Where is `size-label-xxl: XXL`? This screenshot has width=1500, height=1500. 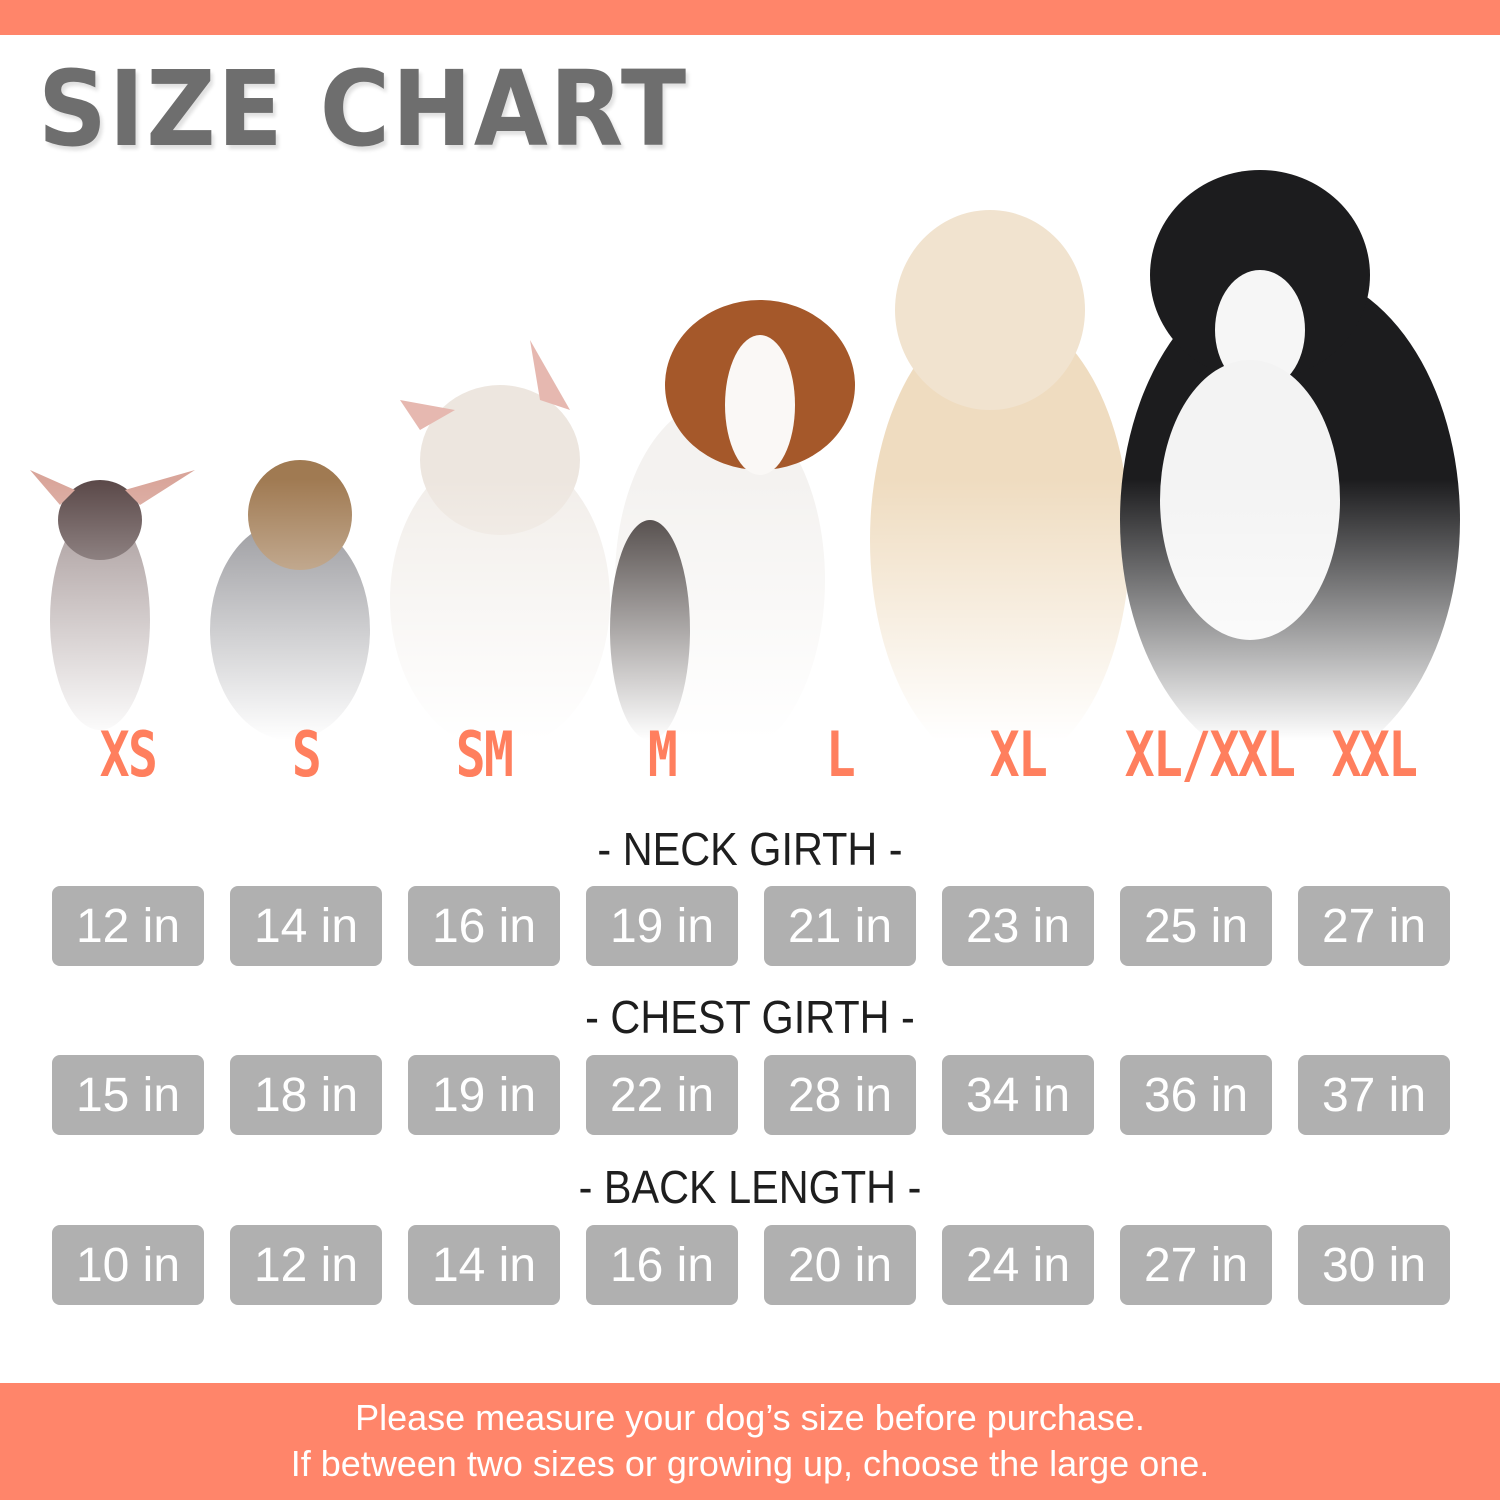
size-label-xxl: XXL is located at coordinates (1374, 754).